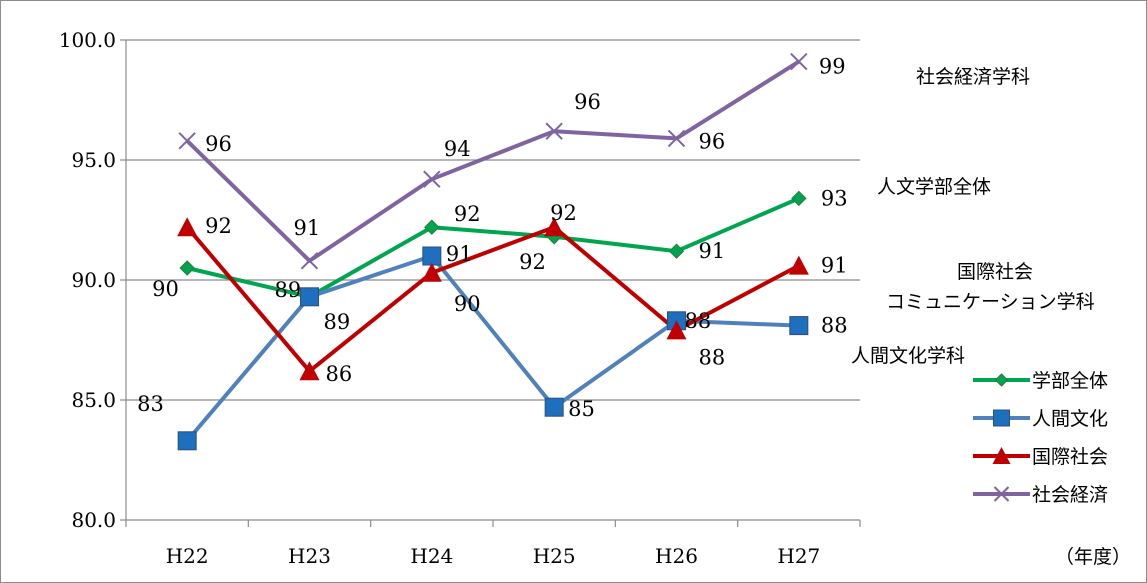  I want to click on legend-item: 人間文化, so click(1040, 419).